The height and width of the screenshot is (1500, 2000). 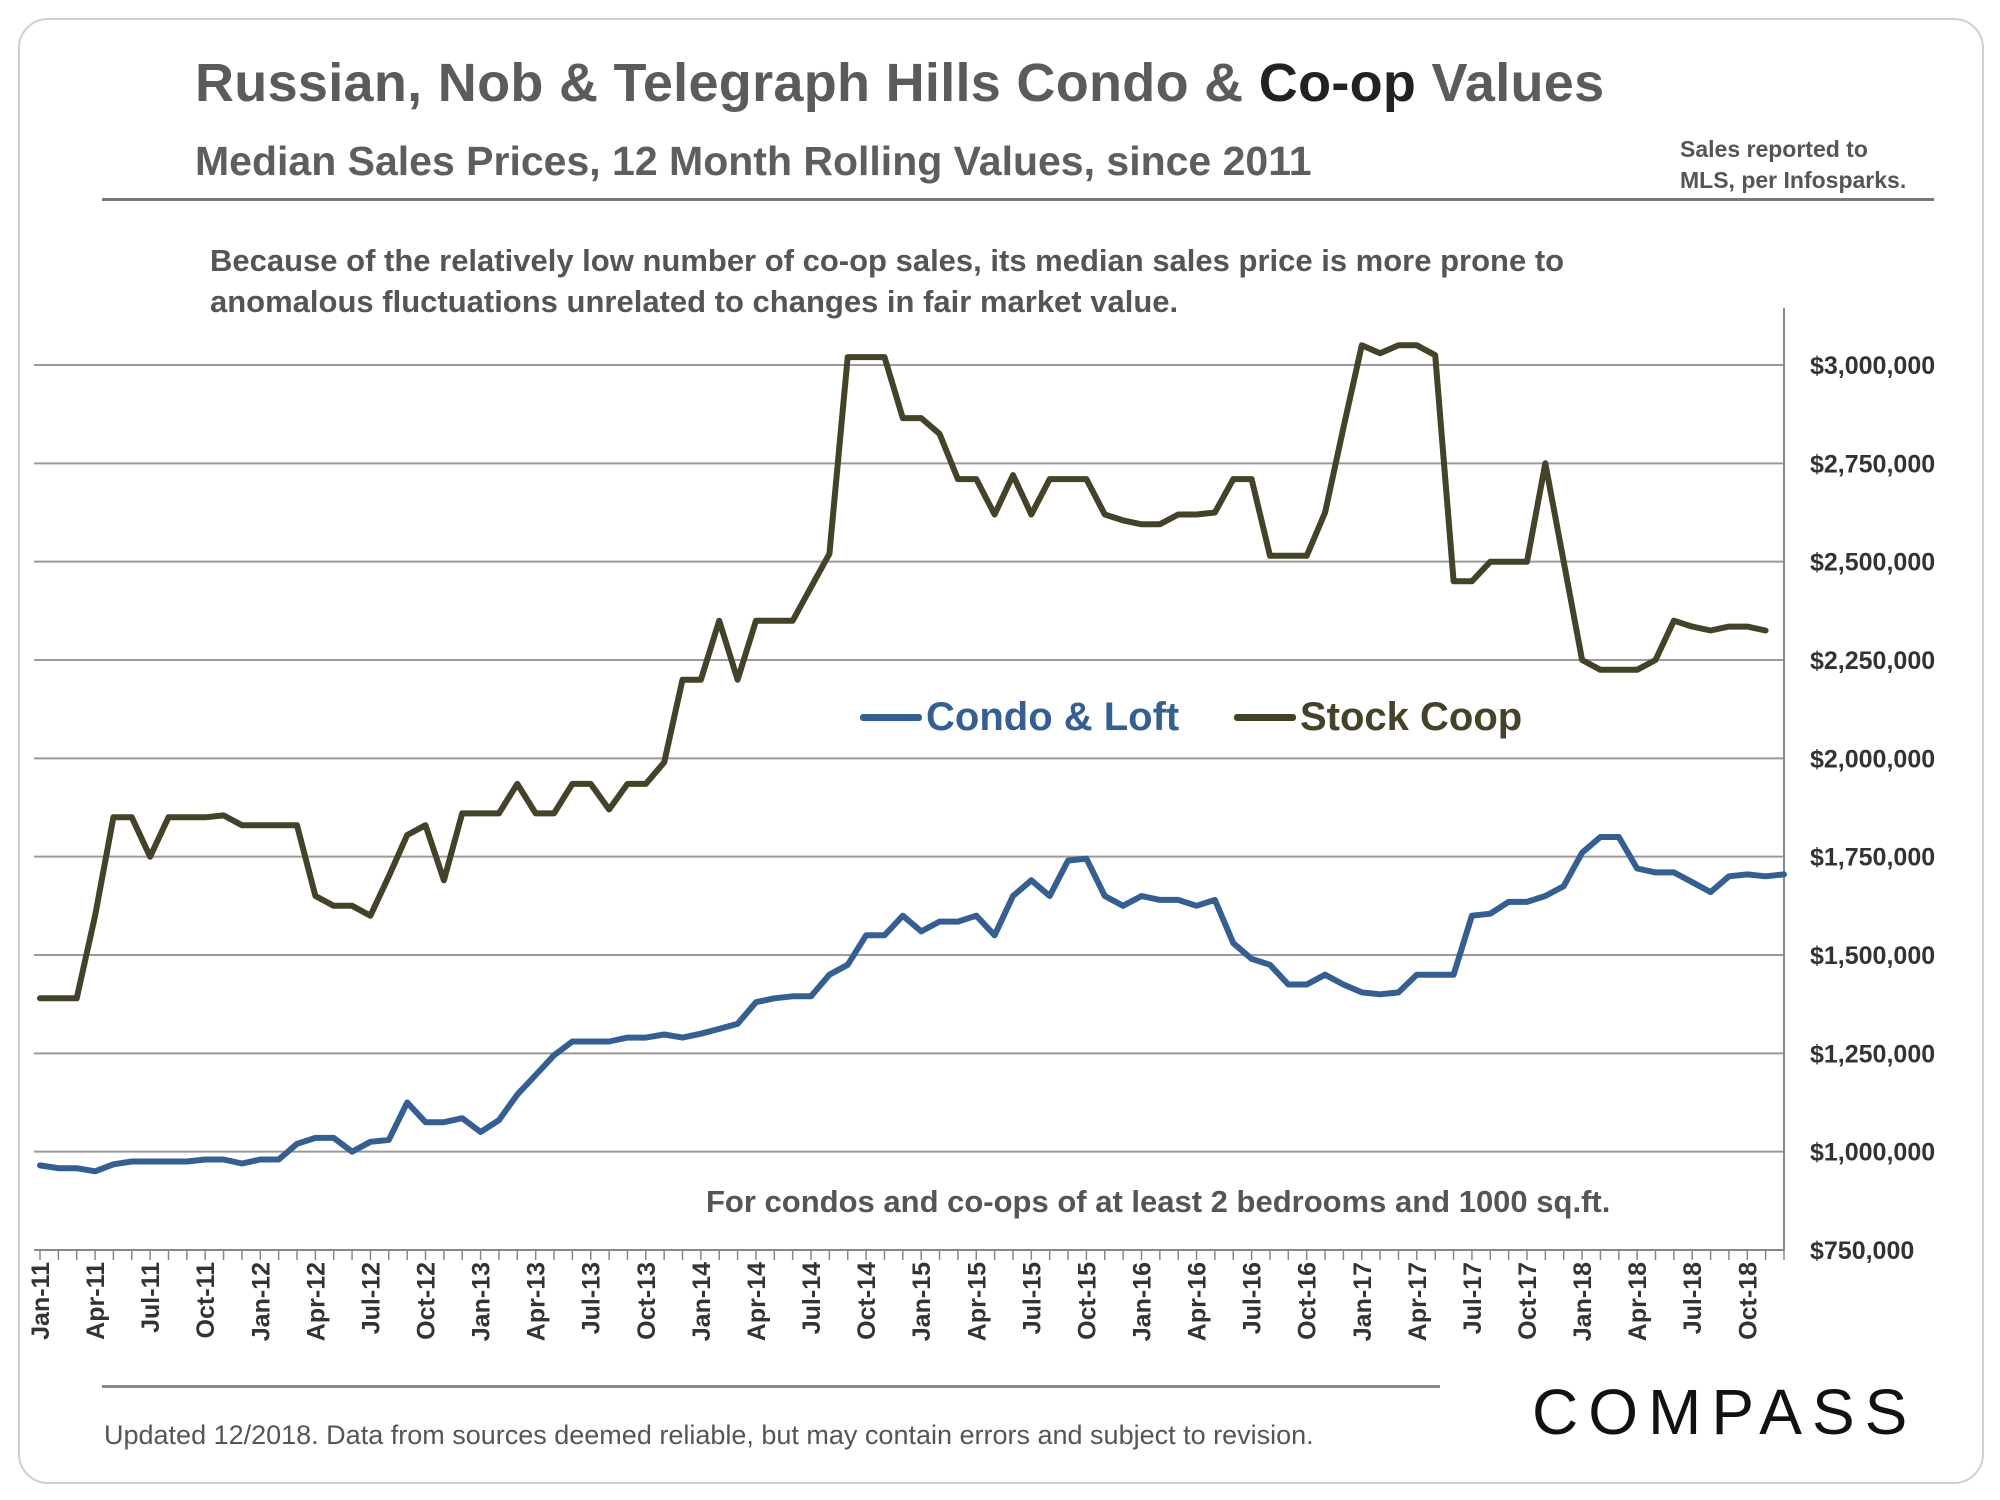 What do you see at coordinates (1473, 1298) in the screenshot?
I see `x-tick-label: Jul-17` at bounding box center [1473, 1298].